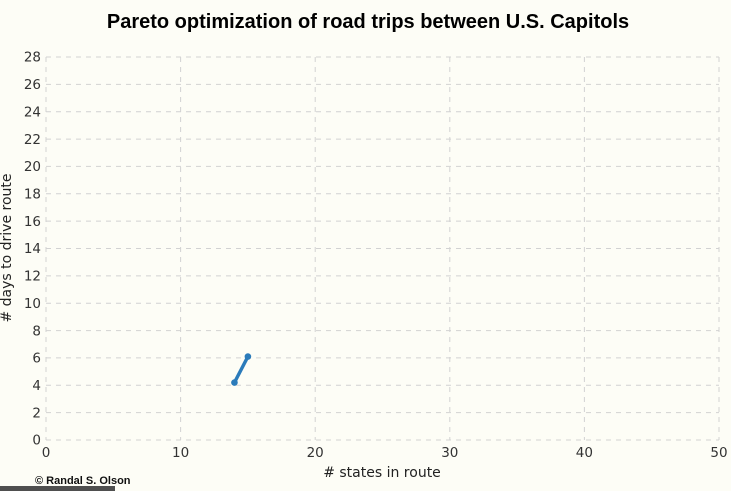  I want to click on y-tick-label: 18, so click(32, 194).